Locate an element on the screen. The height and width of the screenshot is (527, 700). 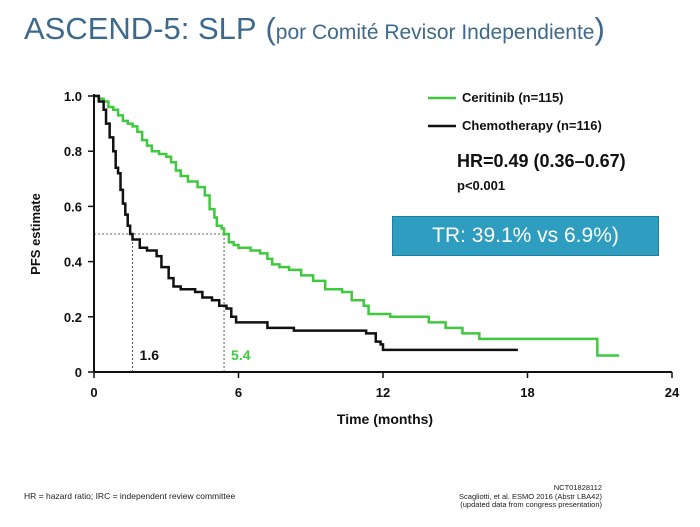
y-tick-label: 0.6 is located at coordinates (73, 206).